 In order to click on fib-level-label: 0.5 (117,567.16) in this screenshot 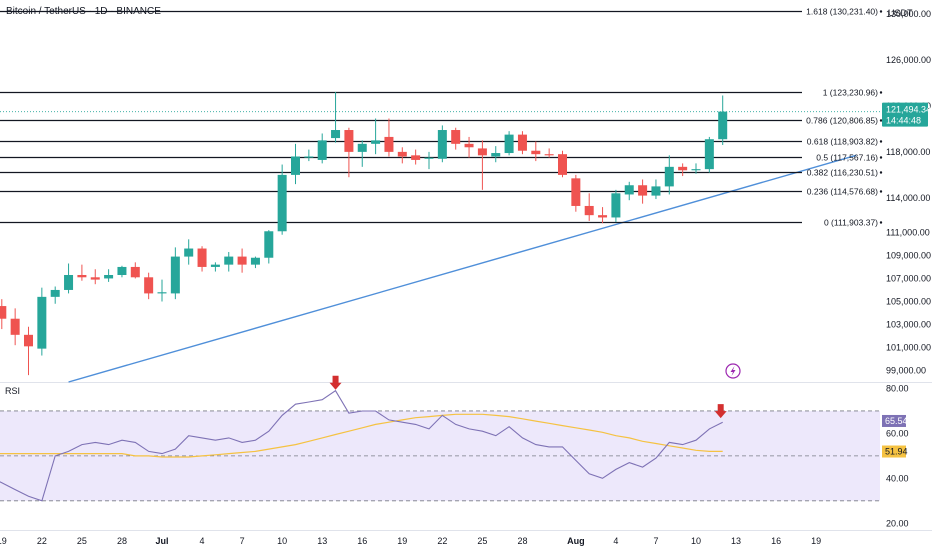, I will do `click(847, 158)`.